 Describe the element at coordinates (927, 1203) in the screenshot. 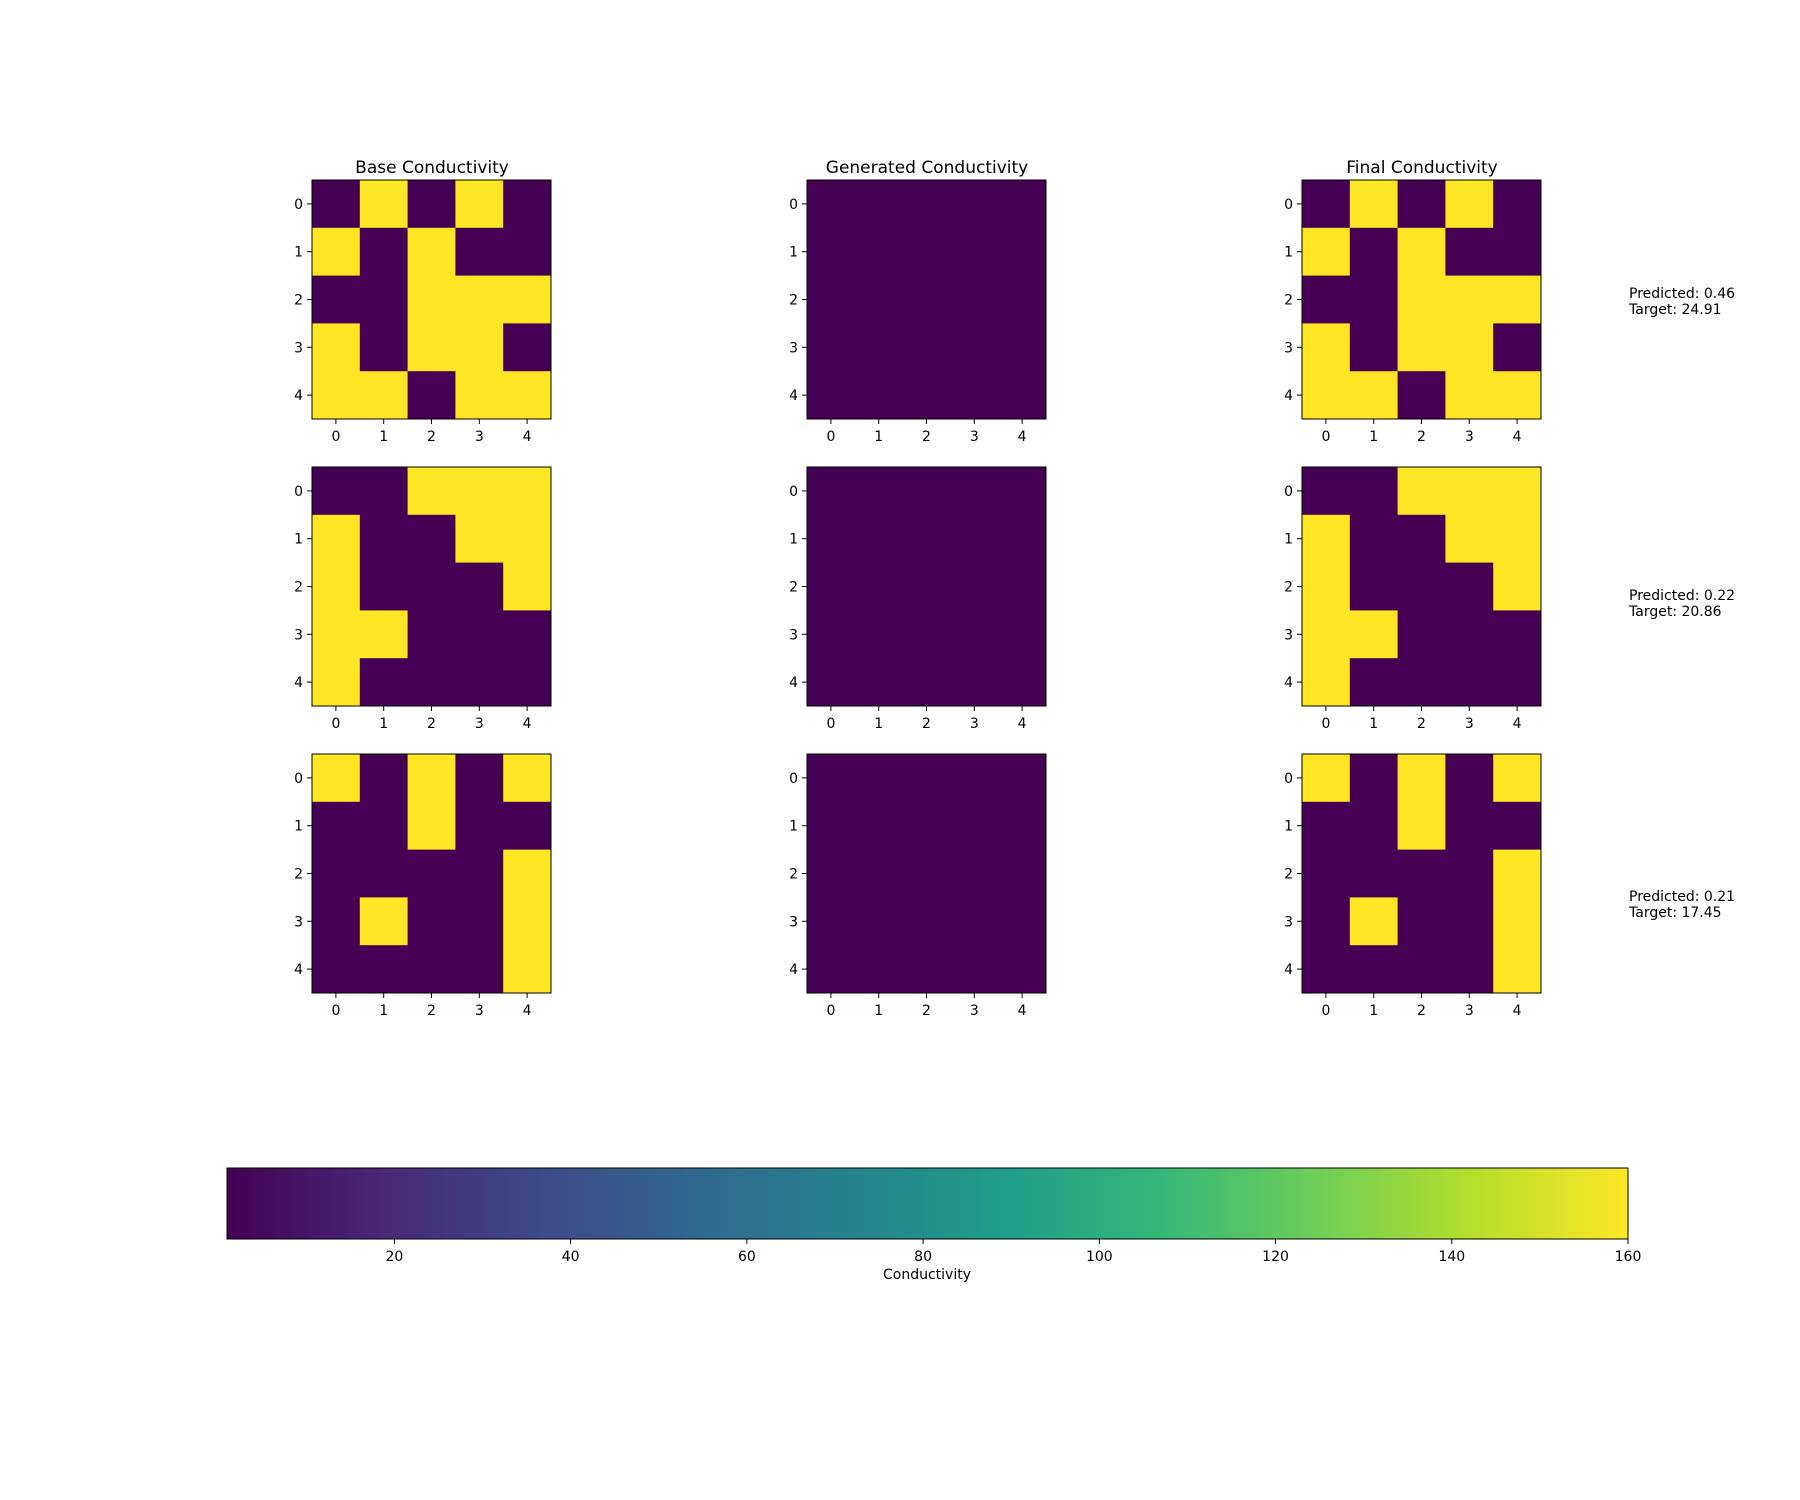

I see `colorbar-gradient` at that location.